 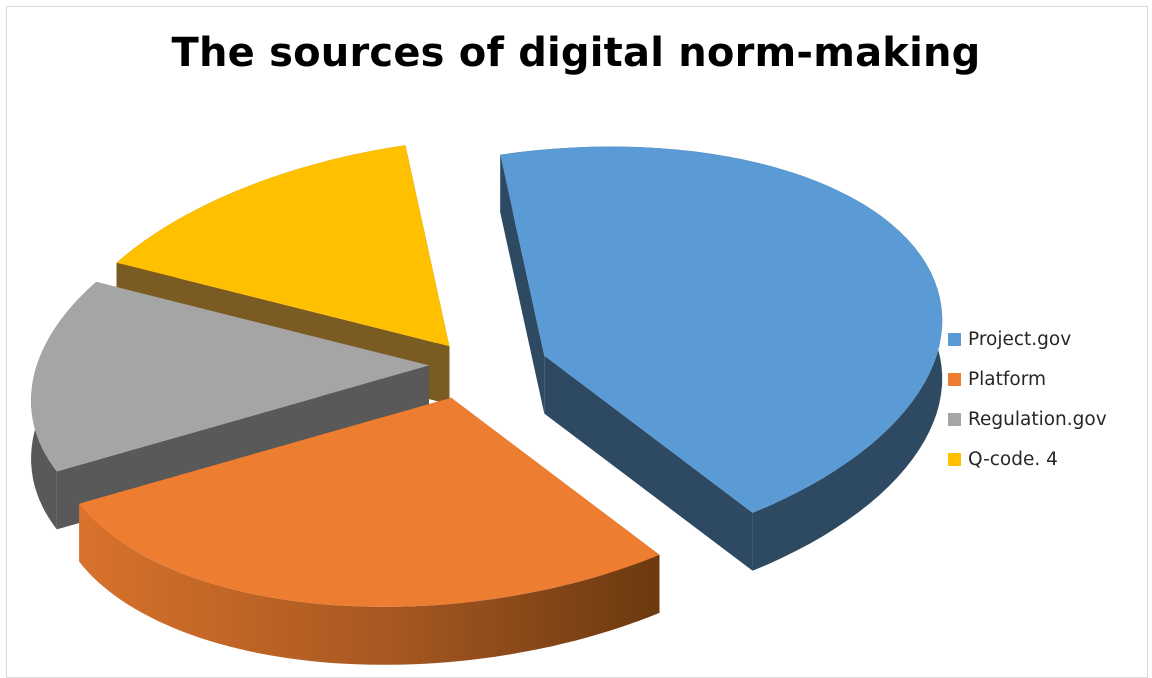 I want to click on pie-slice-wall-platform, so click(x=369, y=584).